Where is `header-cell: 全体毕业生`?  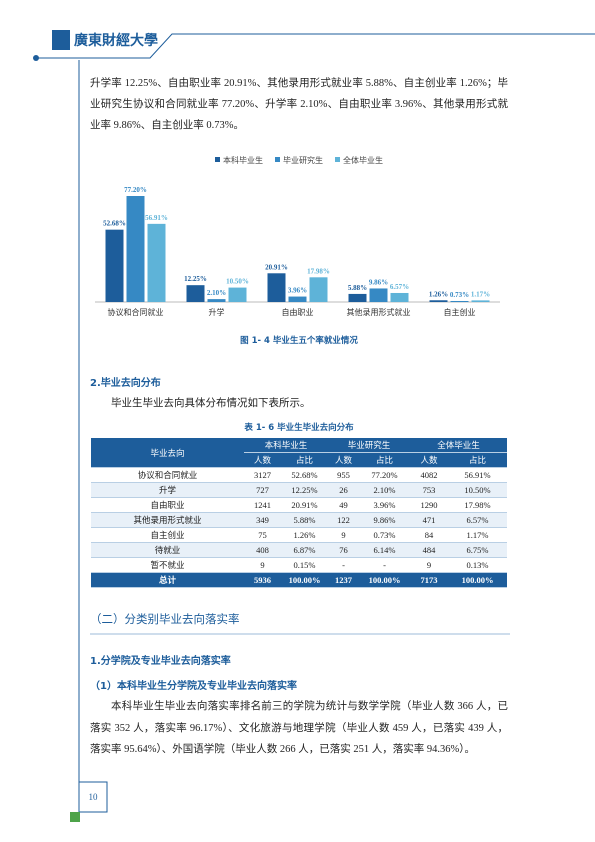
header-cell: 全体毕业生 is located at coordinates (459, 445).